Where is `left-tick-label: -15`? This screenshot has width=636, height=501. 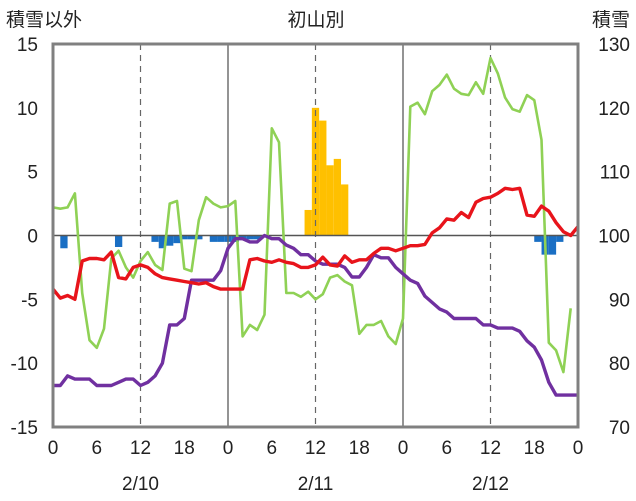
left-tick-label: -15 is located at coordinates (24, 428).